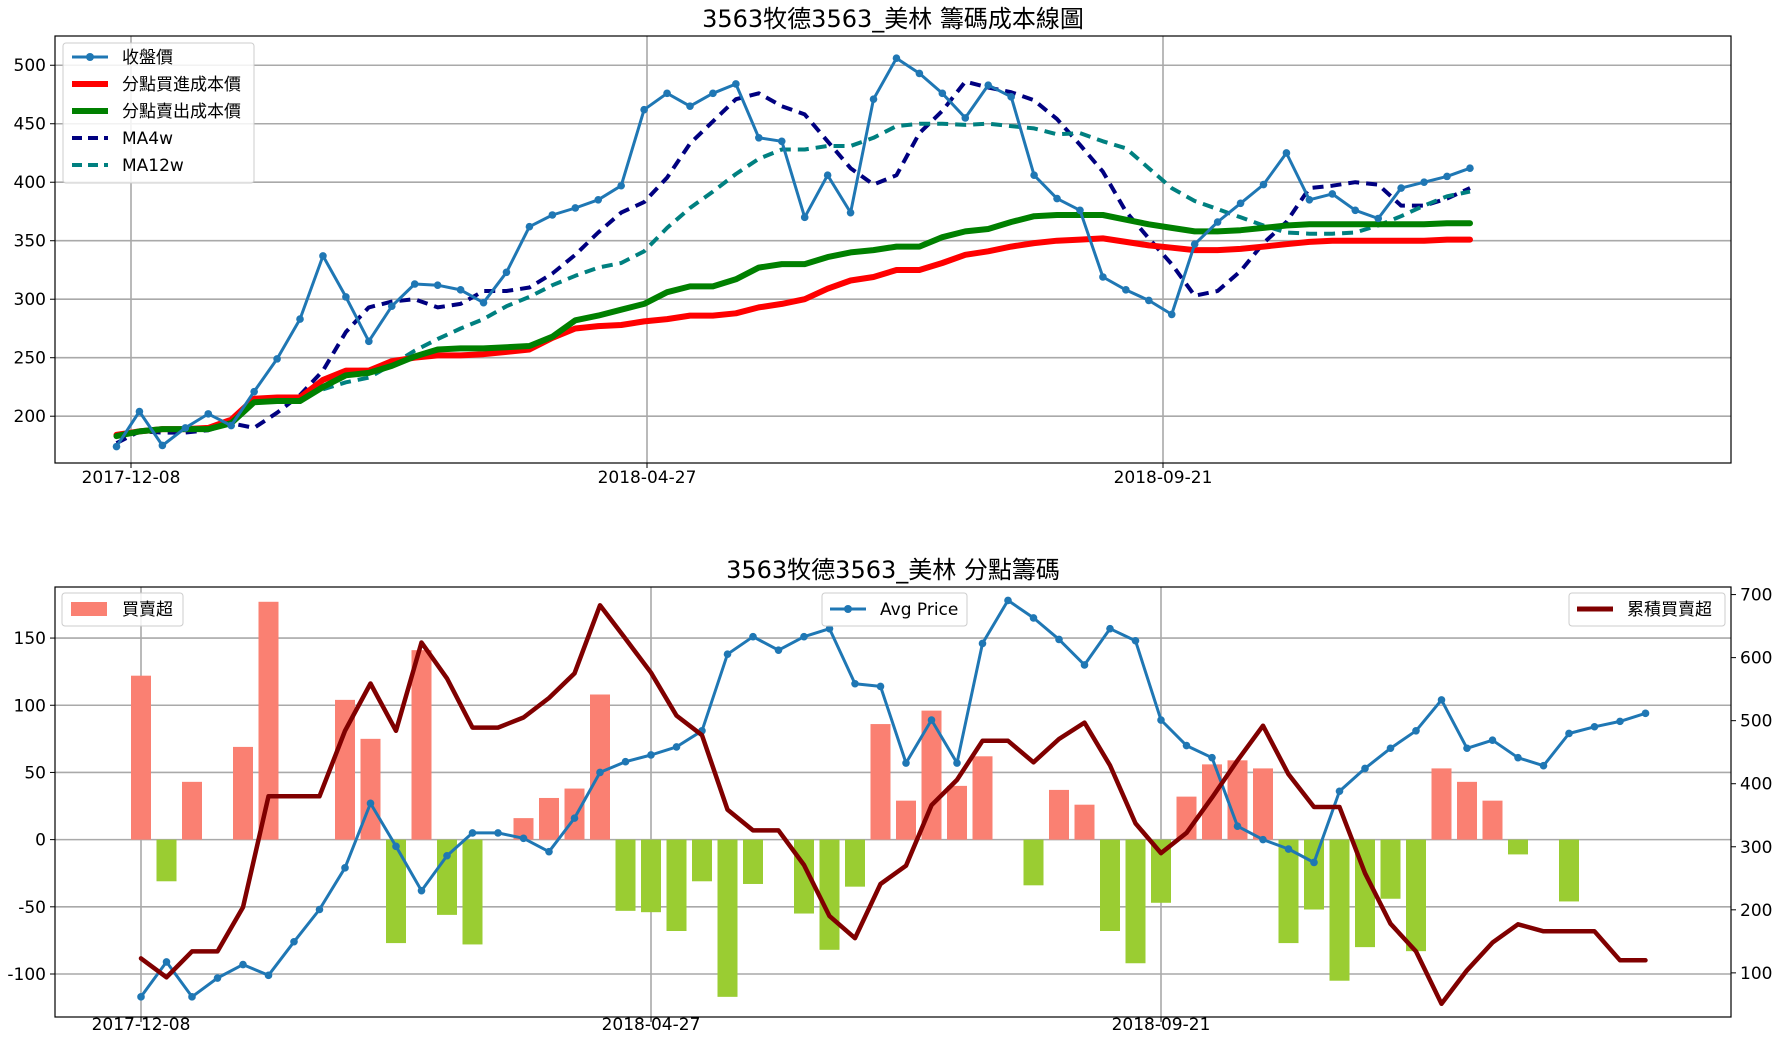 The image size is (1772, 1046). What do you see at coordinates (147, 58) in the screenshot?
I see `legend-label: 收盤價` at bounding box center [147, 58].